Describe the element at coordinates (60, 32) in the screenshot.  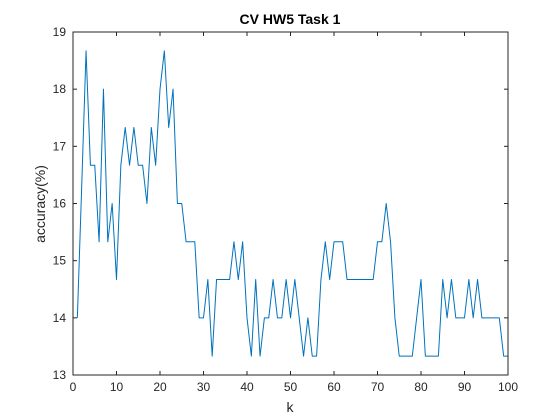
I see `y-tick-label: 19` at that location.